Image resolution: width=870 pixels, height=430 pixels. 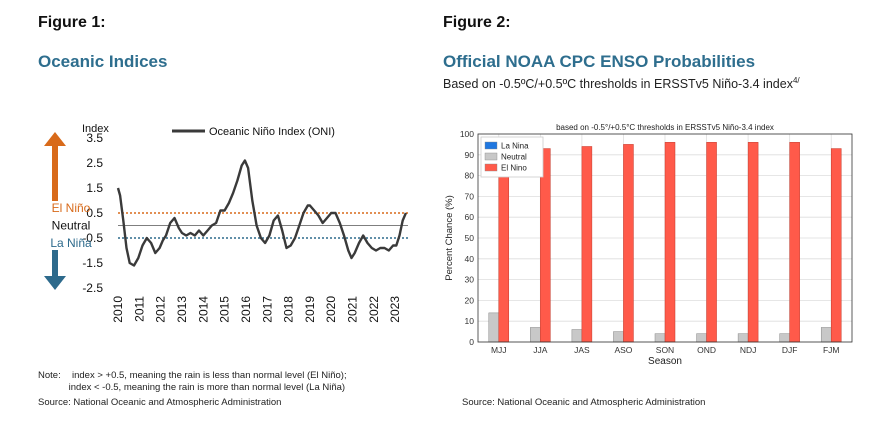 What do you see at coordinates (471, 342) in the screenshot?
I see `y-tick-label: 0` at bounding box center [471, 342].